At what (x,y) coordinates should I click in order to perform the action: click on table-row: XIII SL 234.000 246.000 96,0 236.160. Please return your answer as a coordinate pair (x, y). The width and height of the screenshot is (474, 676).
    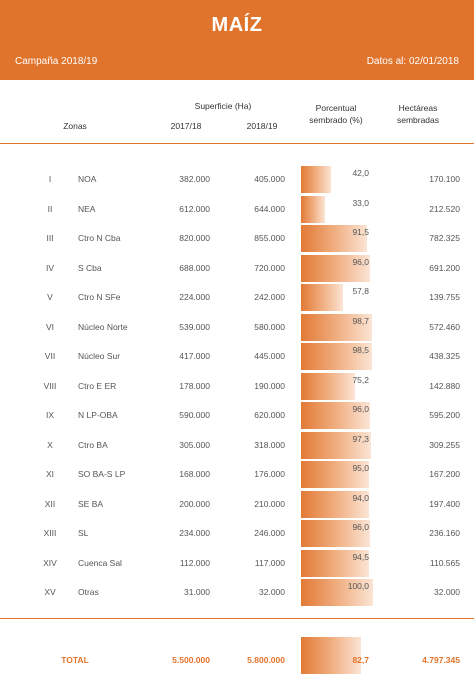
    Looking at the image, I should click on (237, 534).